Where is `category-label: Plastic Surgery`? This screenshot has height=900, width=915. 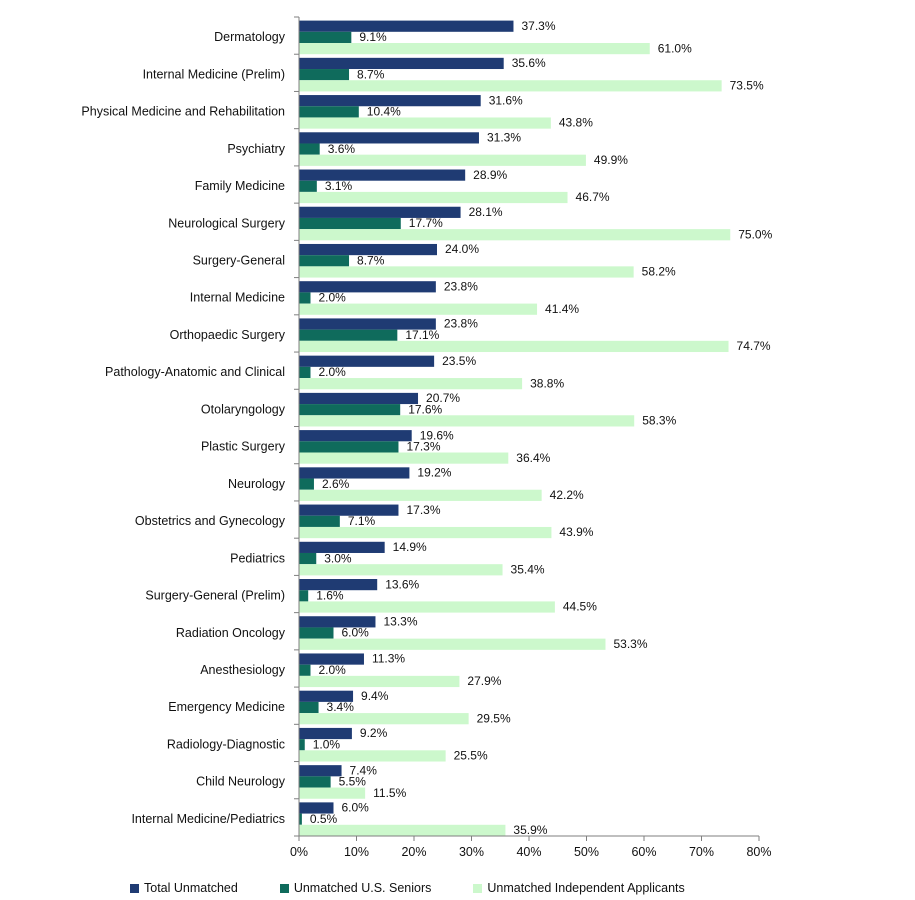
category-label: Plastic Surgery is located at coordinates (243, 447).